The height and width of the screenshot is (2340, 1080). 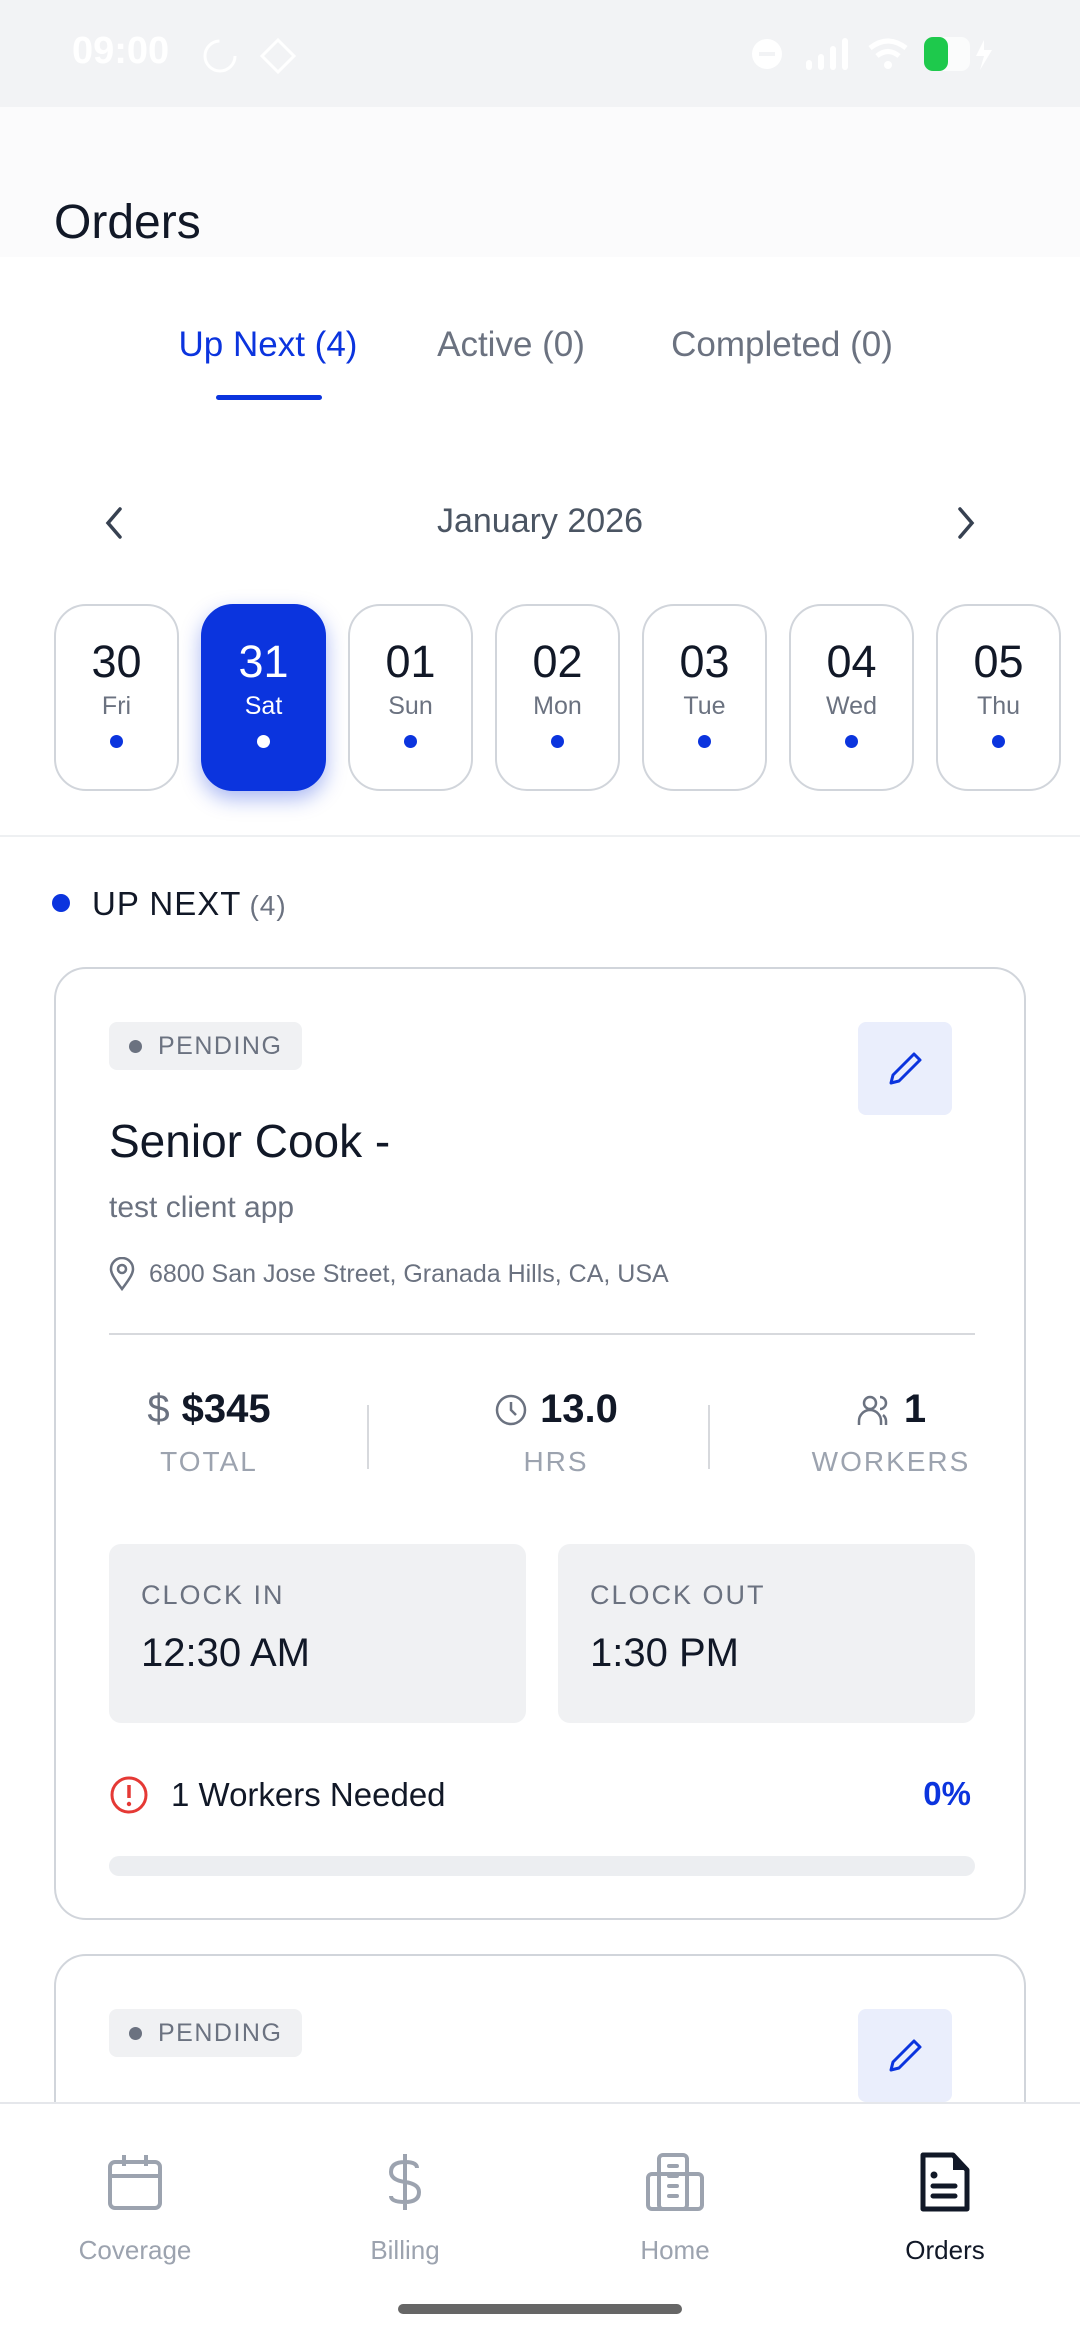 What do you see at coordinates (116, 661) in the screenshot?
I see `day-number: 30` at bounding box center [116, 661].